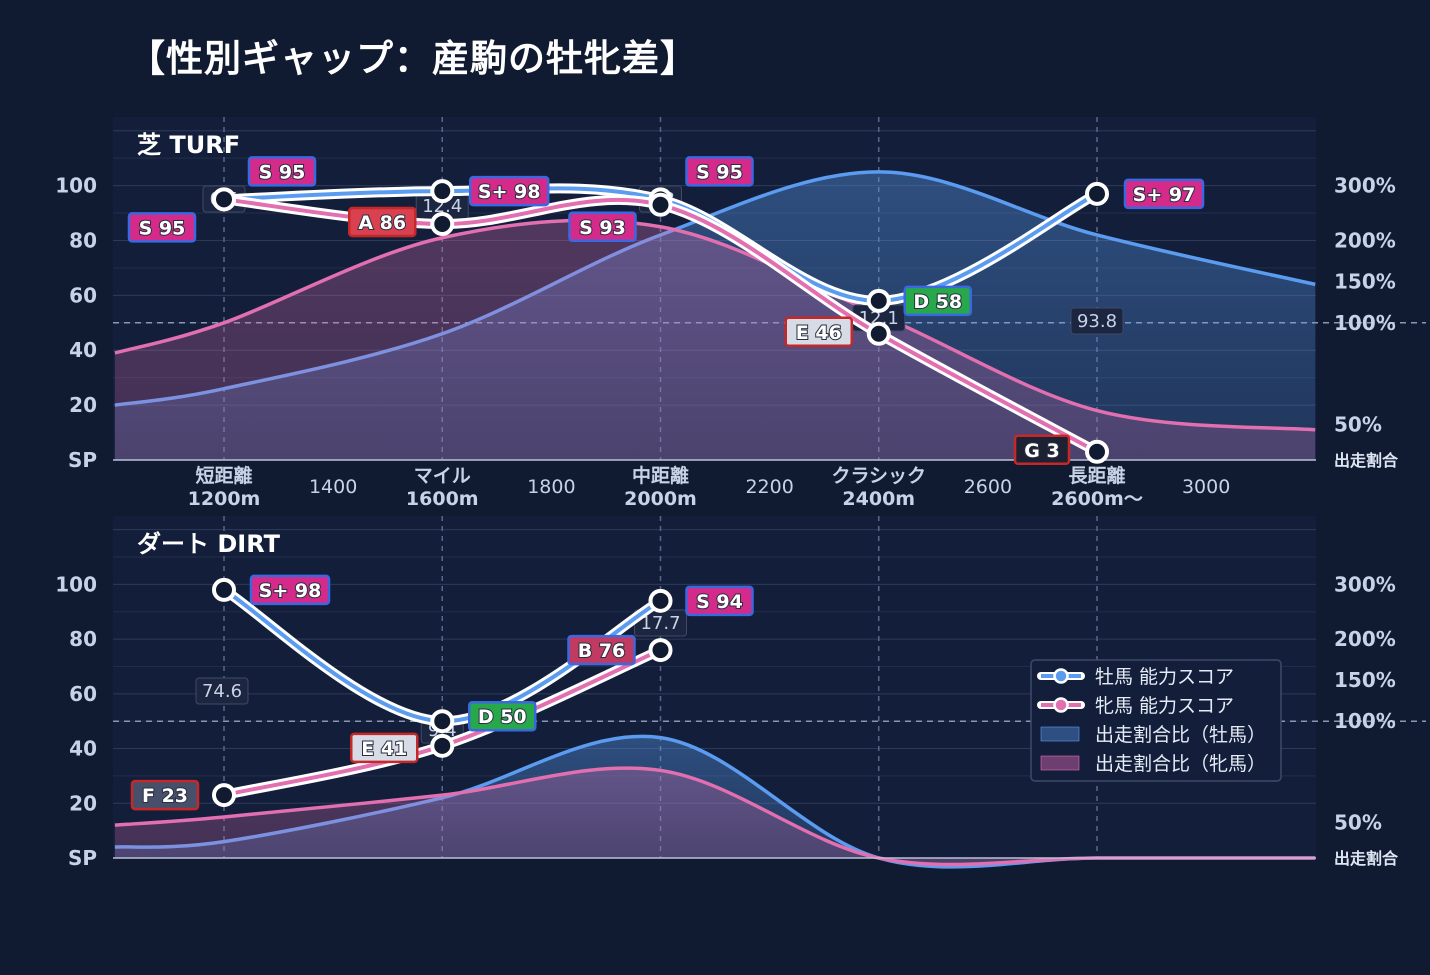  Describe the element at coordinates (333, 487) in the screenshot. I see `x-tick-label: 1400` at that location.